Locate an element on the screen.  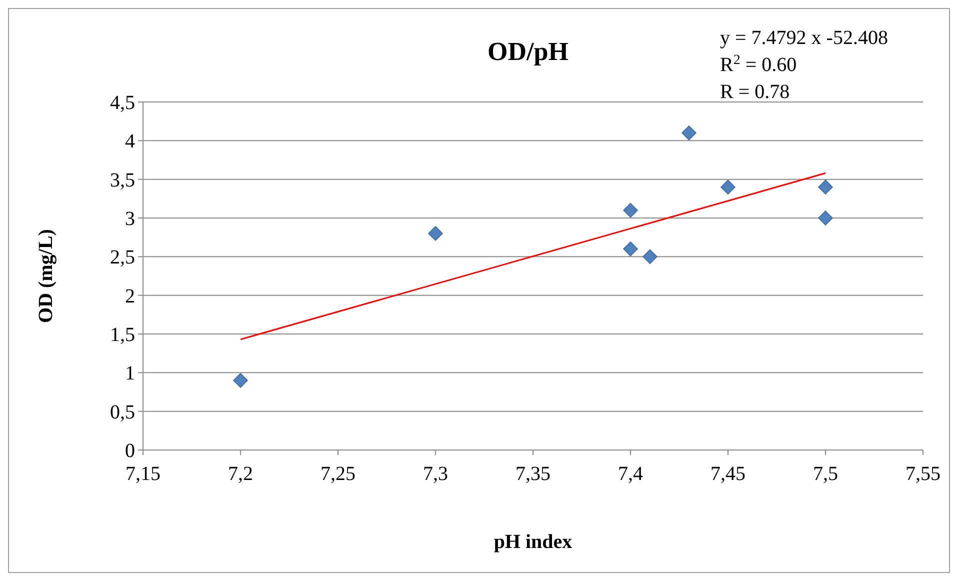
y-tick-label: 3,5 is located at coordinates (122, 180).